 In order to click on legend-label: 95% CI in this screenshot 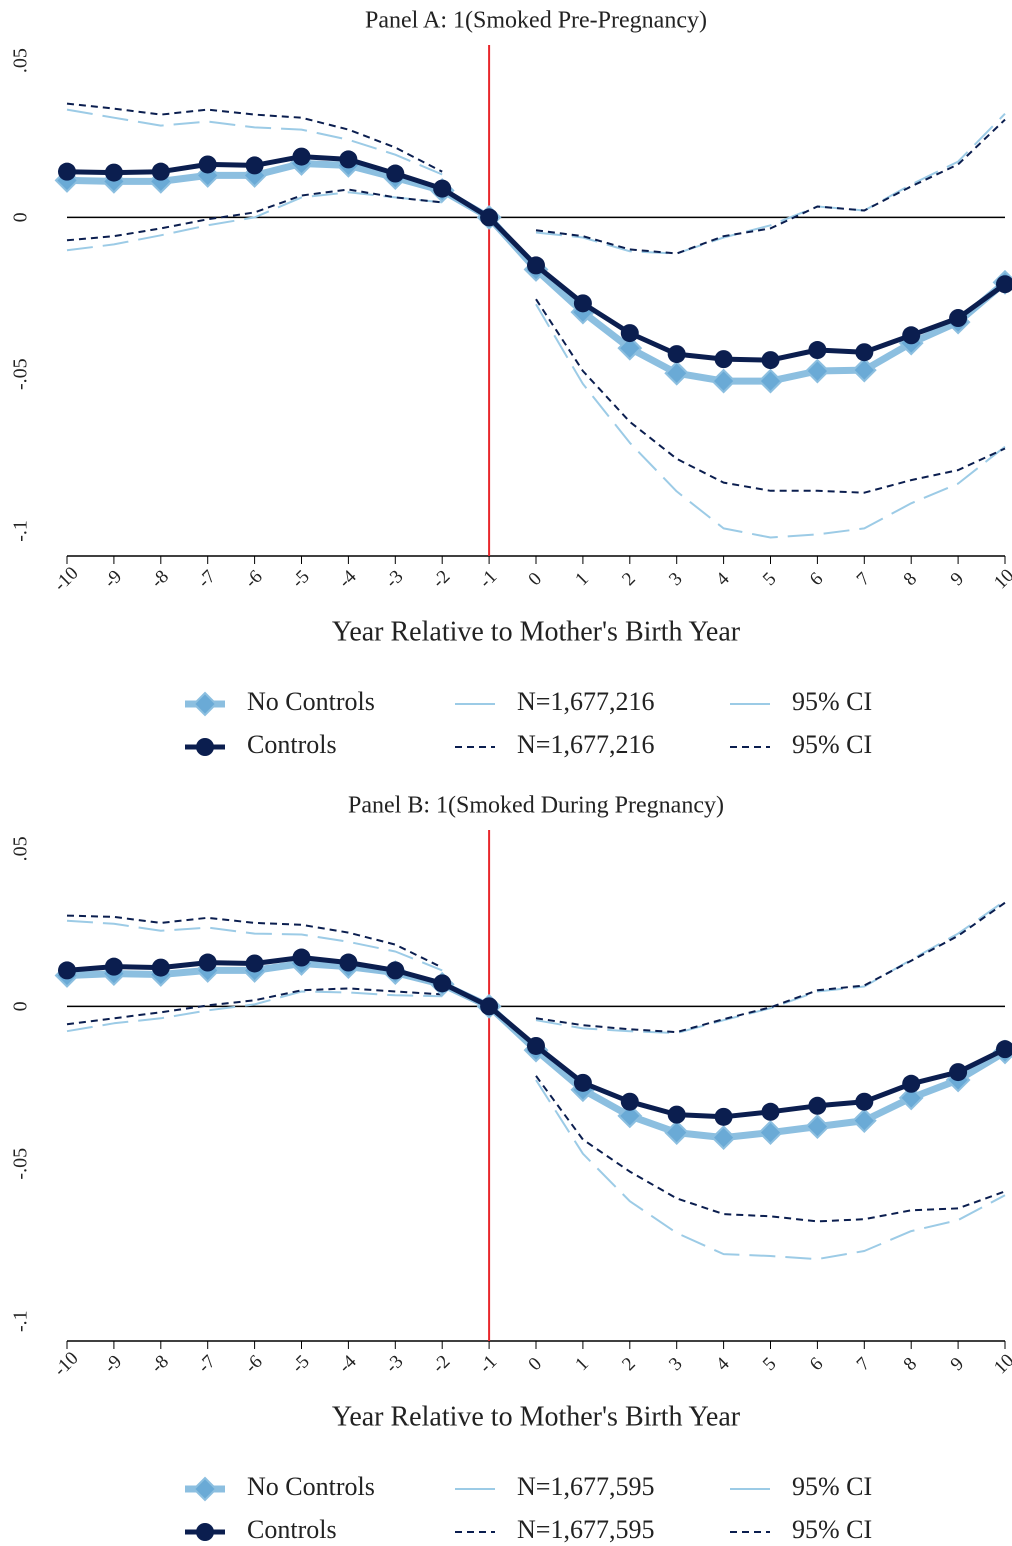, I will do `click(832, 1486)`.